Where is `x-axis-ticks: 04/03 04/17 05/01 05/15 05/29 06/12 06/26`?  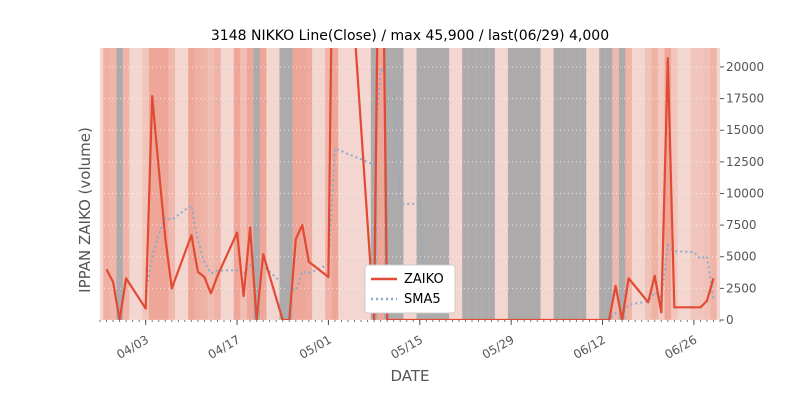 x-axis-ticks: 04/03 04/17 05/01 05/15 05/29 06/12 06/26 is located at coordinates (410, 341).